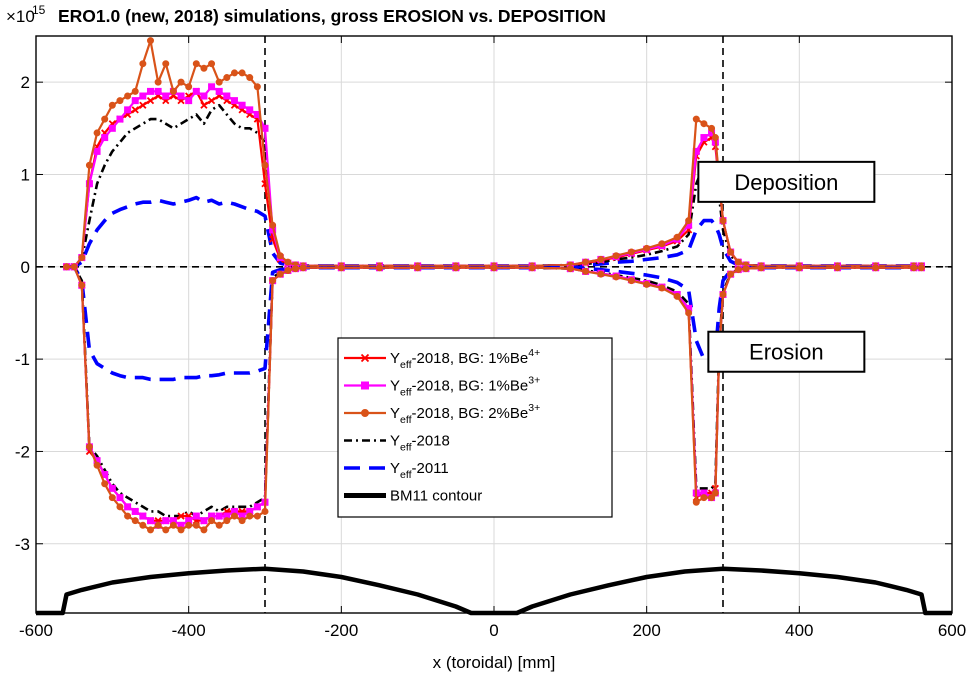 This screenshot has width=969, height=678. I want to click on legend-box, so click(475, 427).